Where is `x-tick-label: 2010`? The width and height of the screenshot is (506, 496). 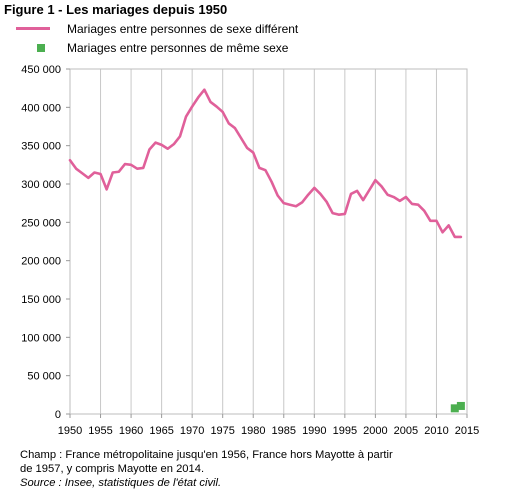 x-tick-label: 2010 is located at coordinates (436, 431).